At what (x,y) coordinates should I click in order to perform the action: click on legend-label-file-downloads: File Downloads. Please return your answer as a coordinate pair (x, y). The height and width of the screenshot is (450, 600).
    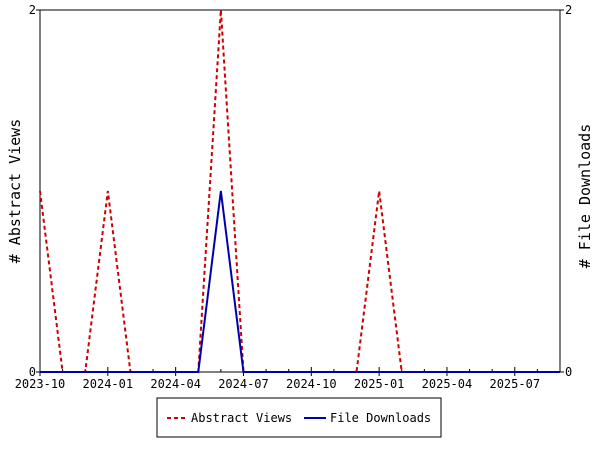
    Looking at the image, I should click on (380, 418).